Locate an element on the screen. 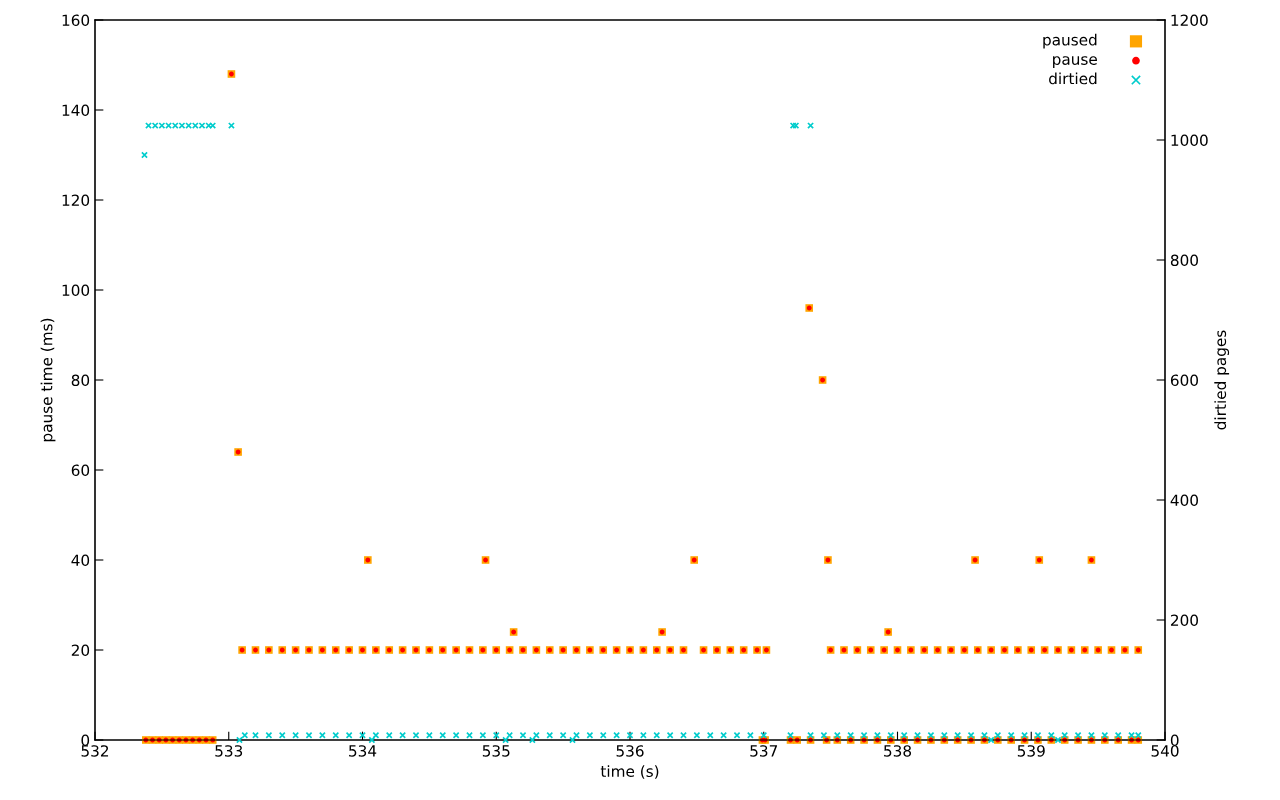 The height and width of the screenshot is (800, 1280). legend-label: pause is located at coordinates (1075, 62).